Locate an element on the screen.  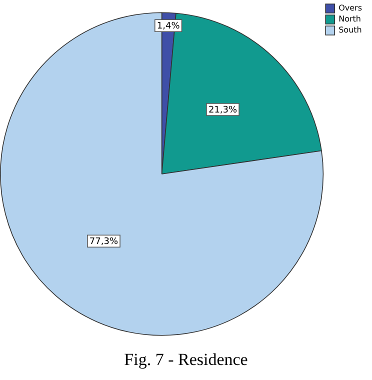
legend-label: Overs is located at coordinates (350, 8).